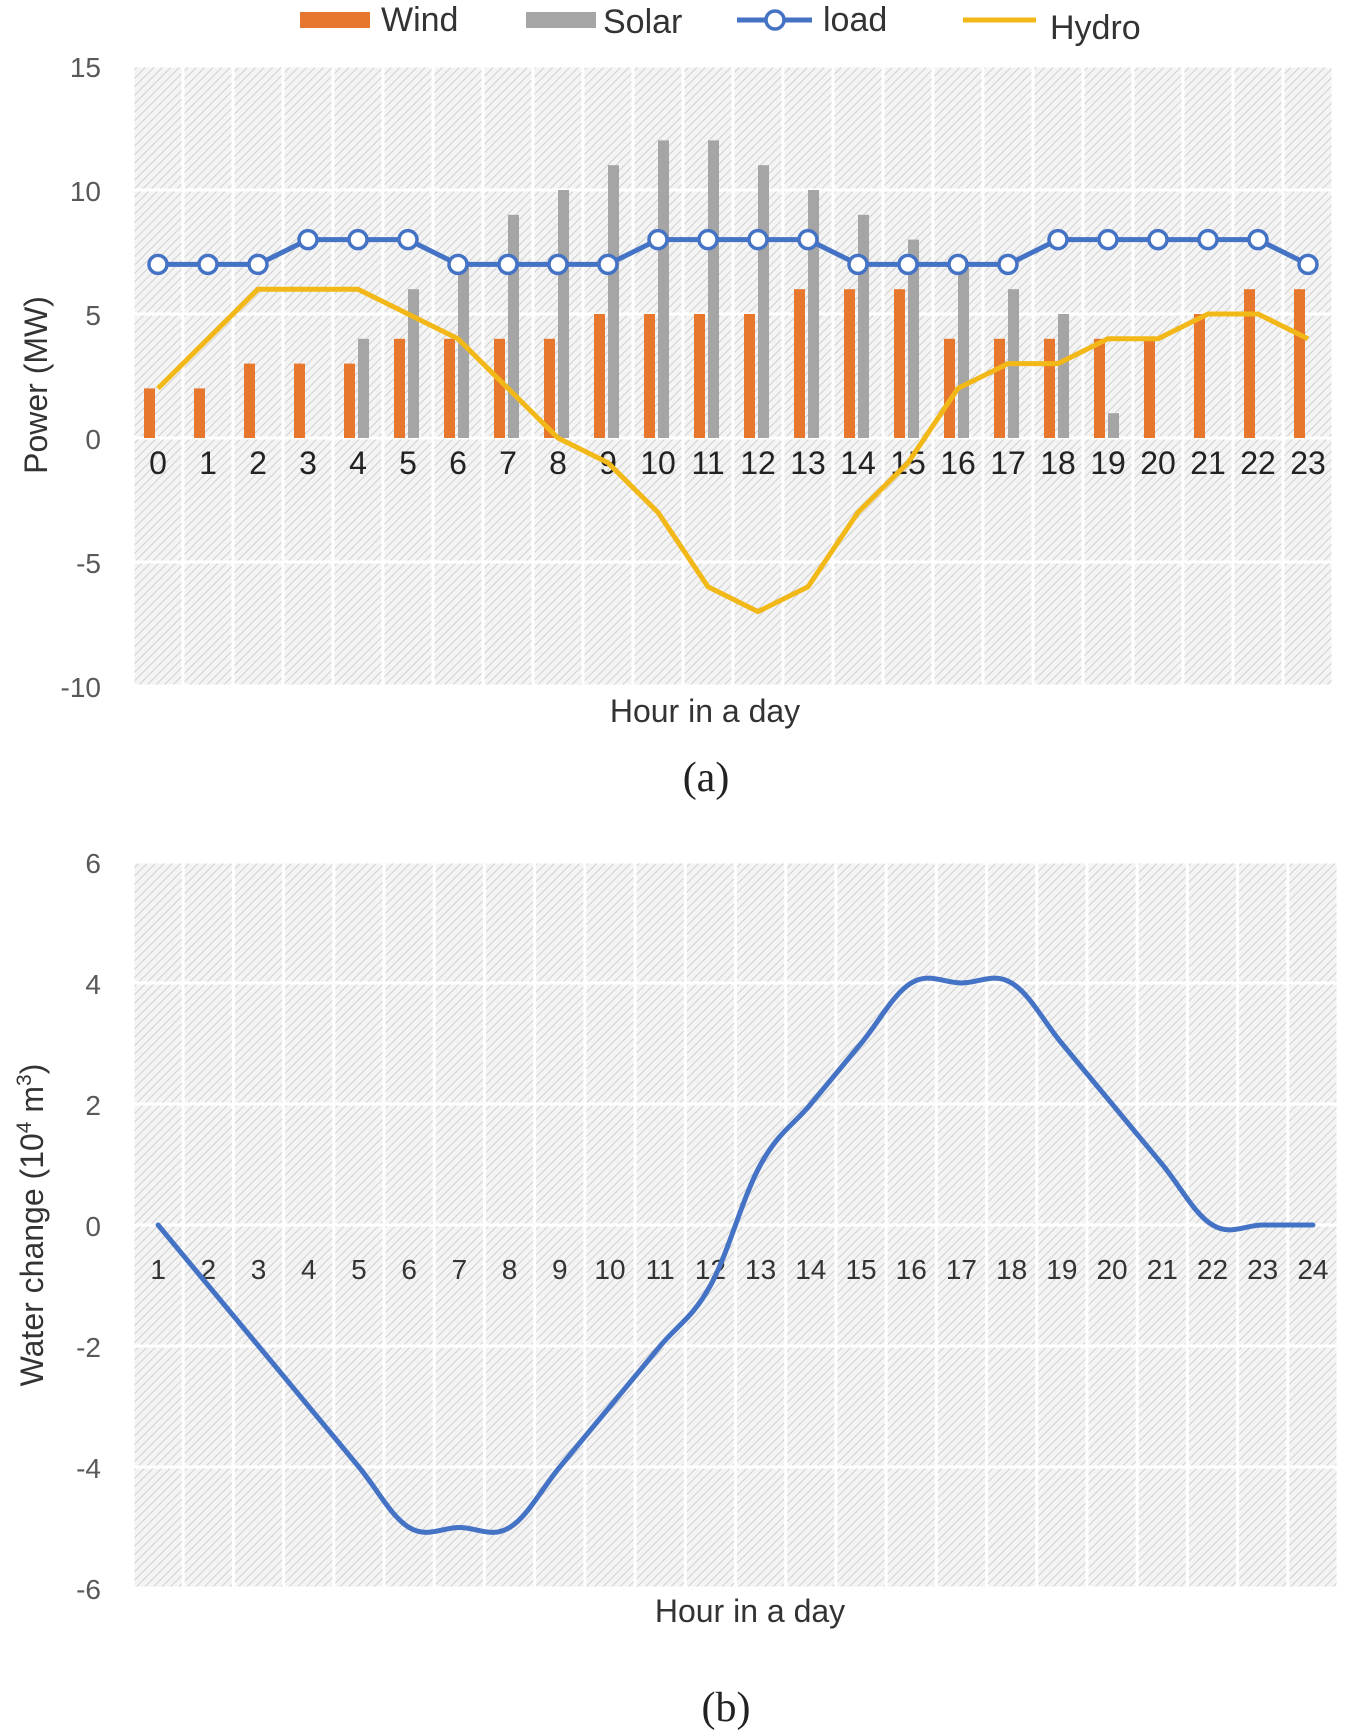 This screenshot has height=1736, width=1355. I want to click on legend-item-solar: Solar, so click(604, 22).